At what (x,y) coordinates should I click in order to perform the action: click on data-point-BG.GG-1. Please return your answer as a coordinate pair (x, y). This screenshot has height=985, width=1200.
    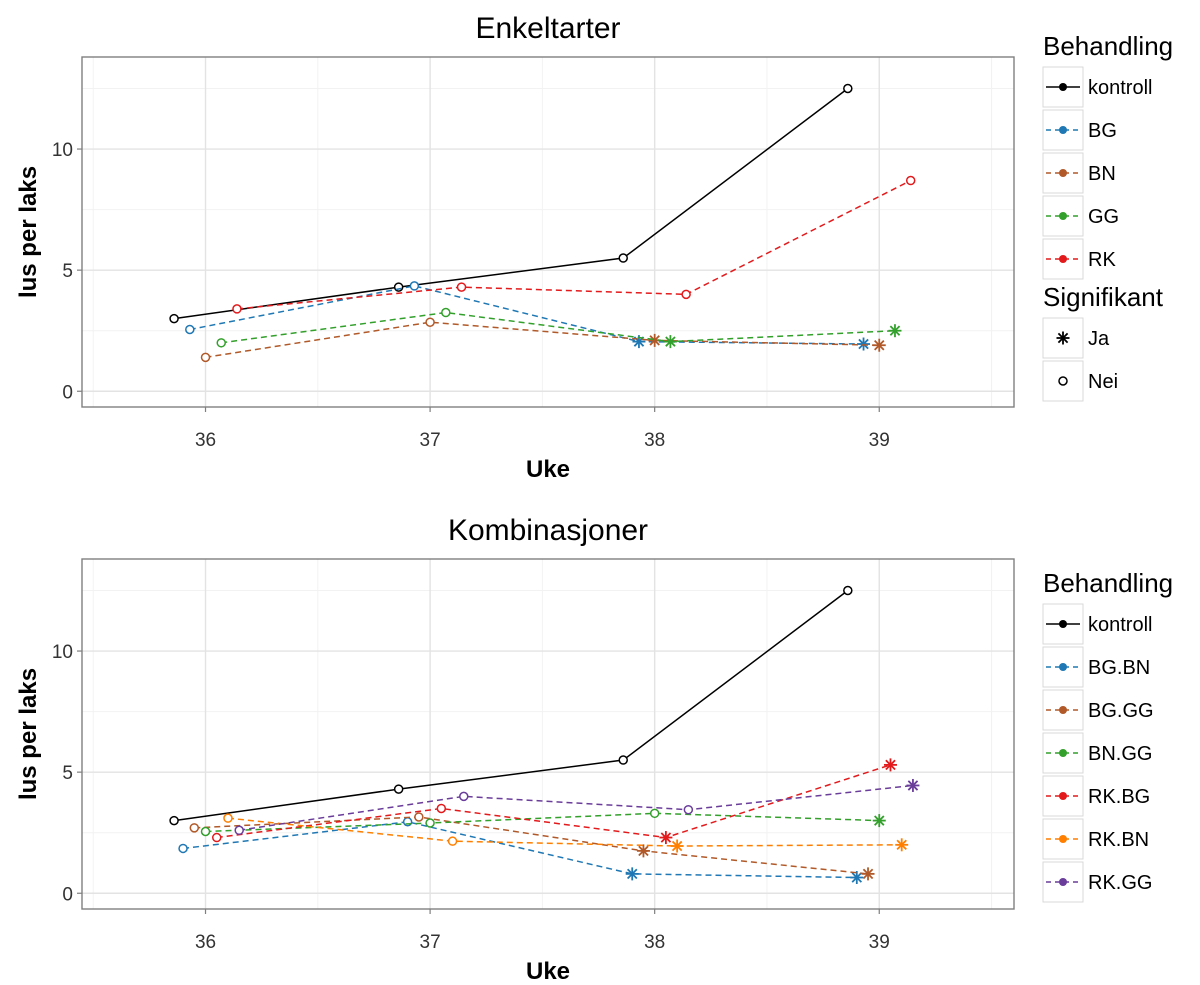
    Looking at the image, I should click on (419, 817).